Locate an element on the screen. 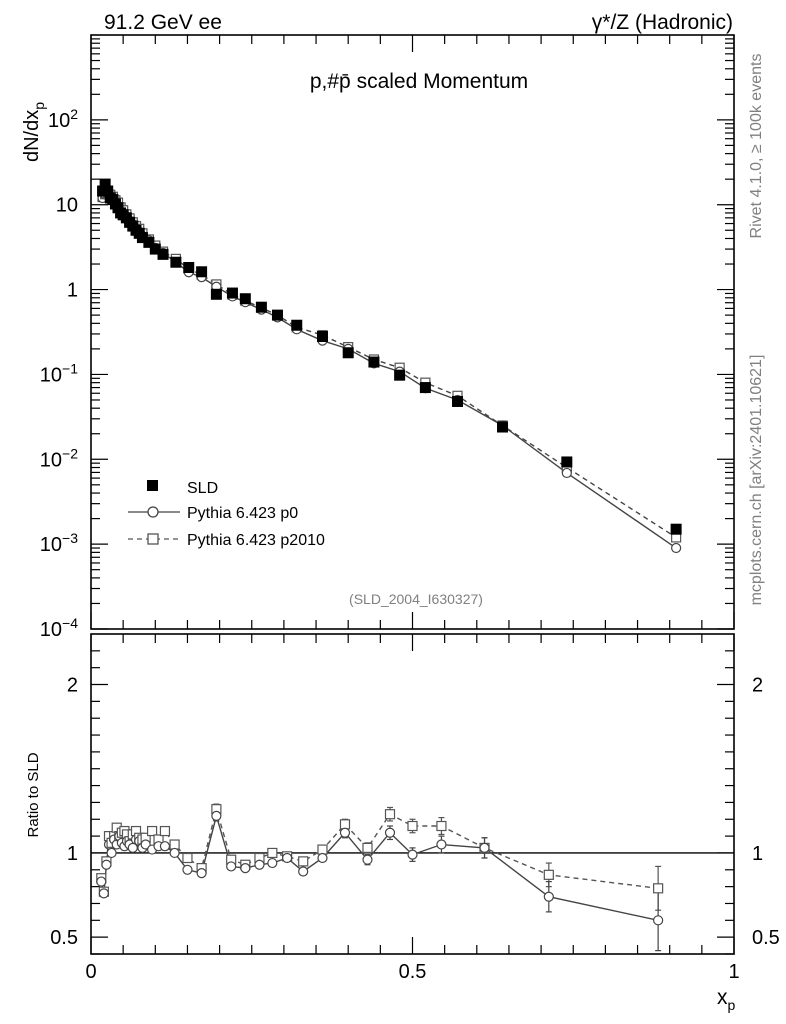 The height and width of the screenshot is (1024, 786). legend-sld-marker is located at coordinates (152, 485).